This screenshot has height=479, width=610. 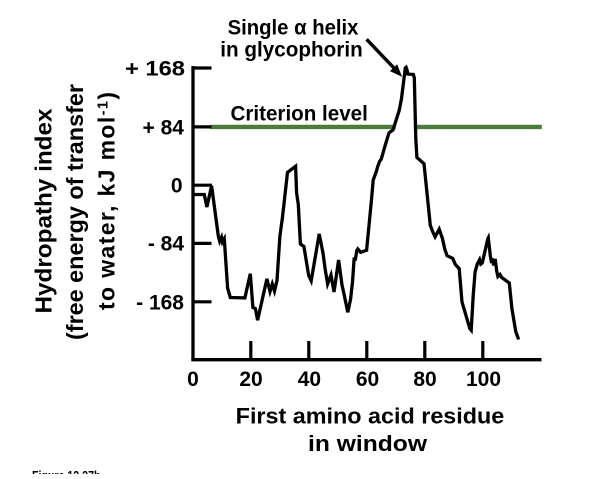 What do you see at coordinates (293, 27) in the screenshot?
I see `svg-text: Single α helix` at bounding box center [293, 27].